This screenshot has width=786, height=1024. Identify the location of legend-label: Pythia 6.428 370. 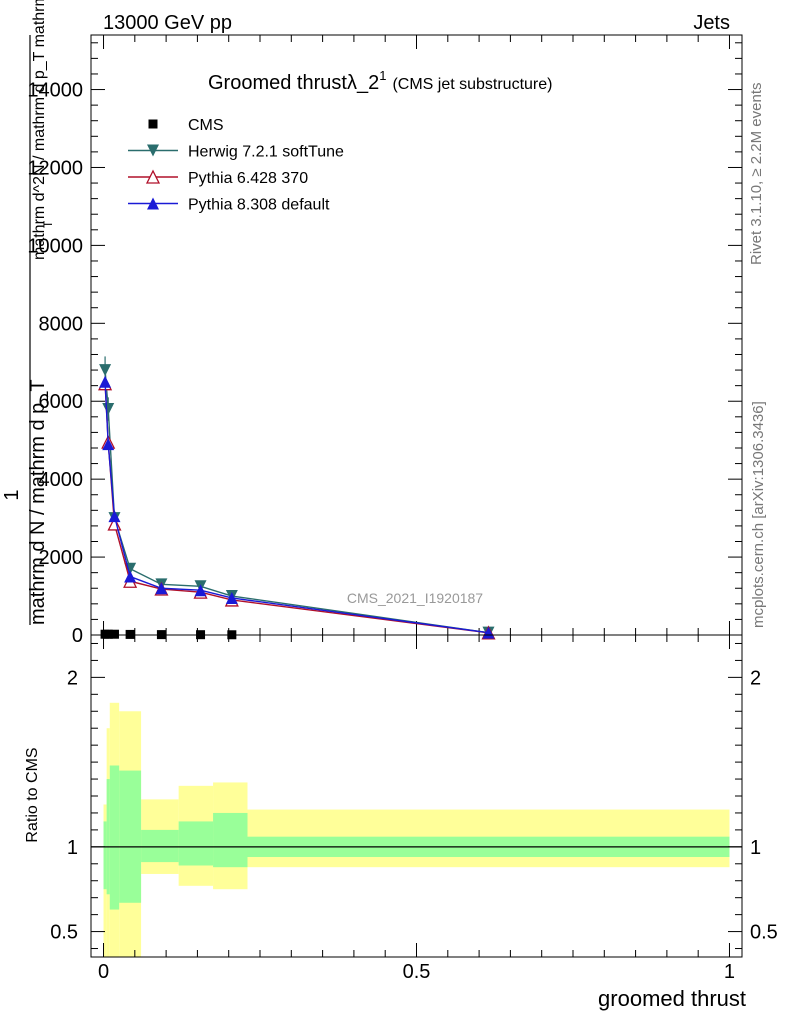
(248, 178).